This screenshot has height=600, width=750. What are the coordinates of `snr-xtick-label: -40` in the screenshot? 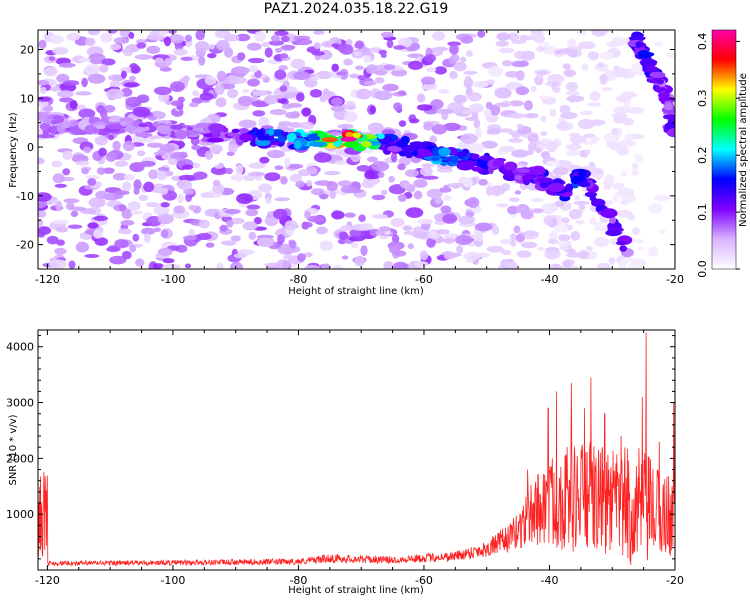 It's located at (549, 580).